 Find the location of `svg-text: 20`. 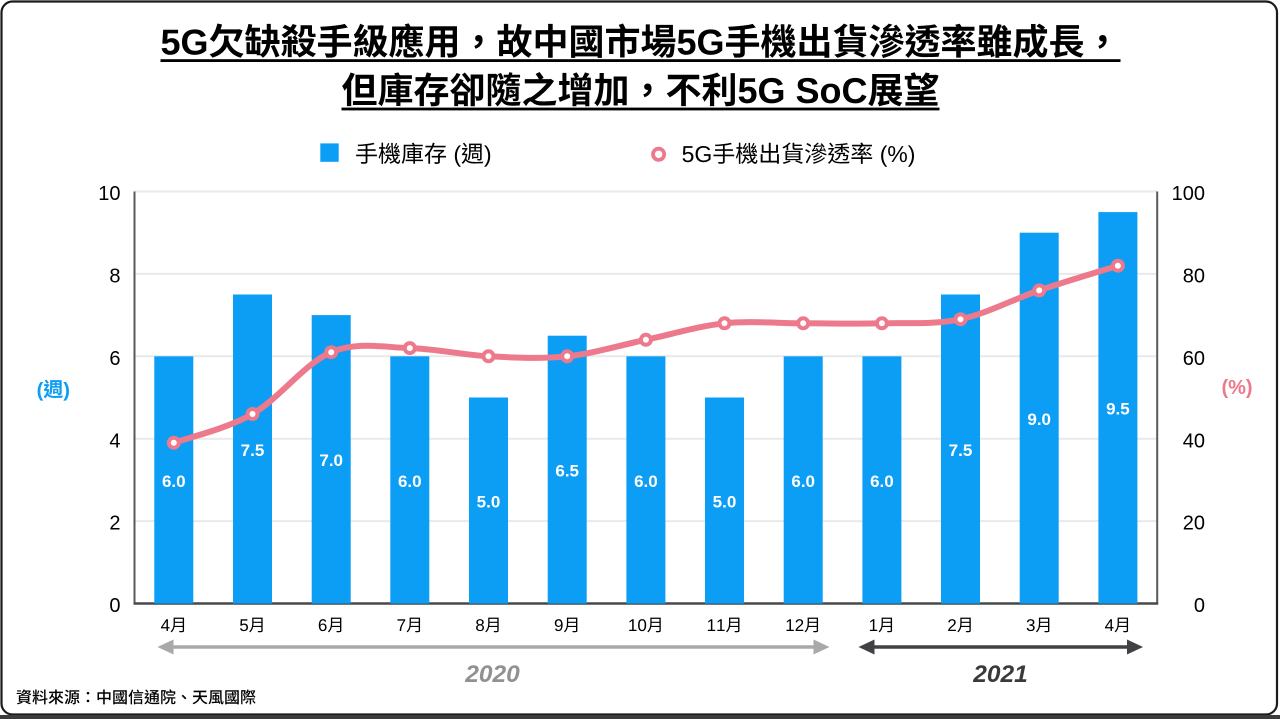

svg-text: 20 is located at coordinates (1194, 524).